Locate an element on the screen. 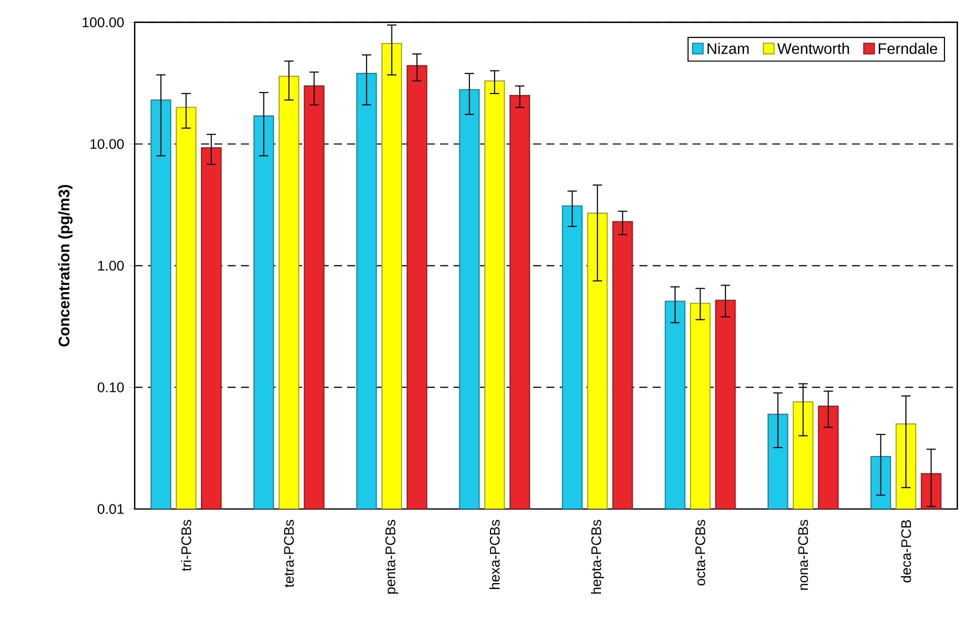 The width and height of the screenshot is (960, 633). x-tick-label: penta-PCBs is located at coordinates (391, 557).